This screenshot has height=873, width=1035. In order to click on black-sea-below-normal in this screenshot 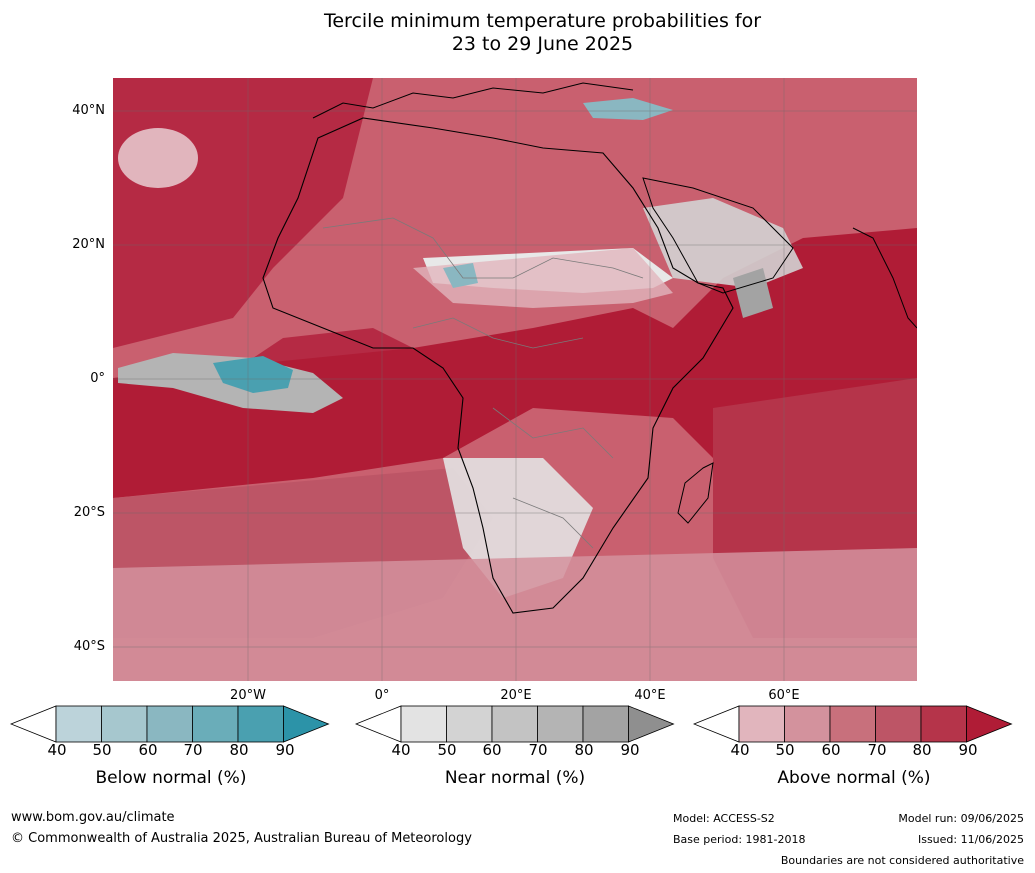, I will do `click(628, 109)`.